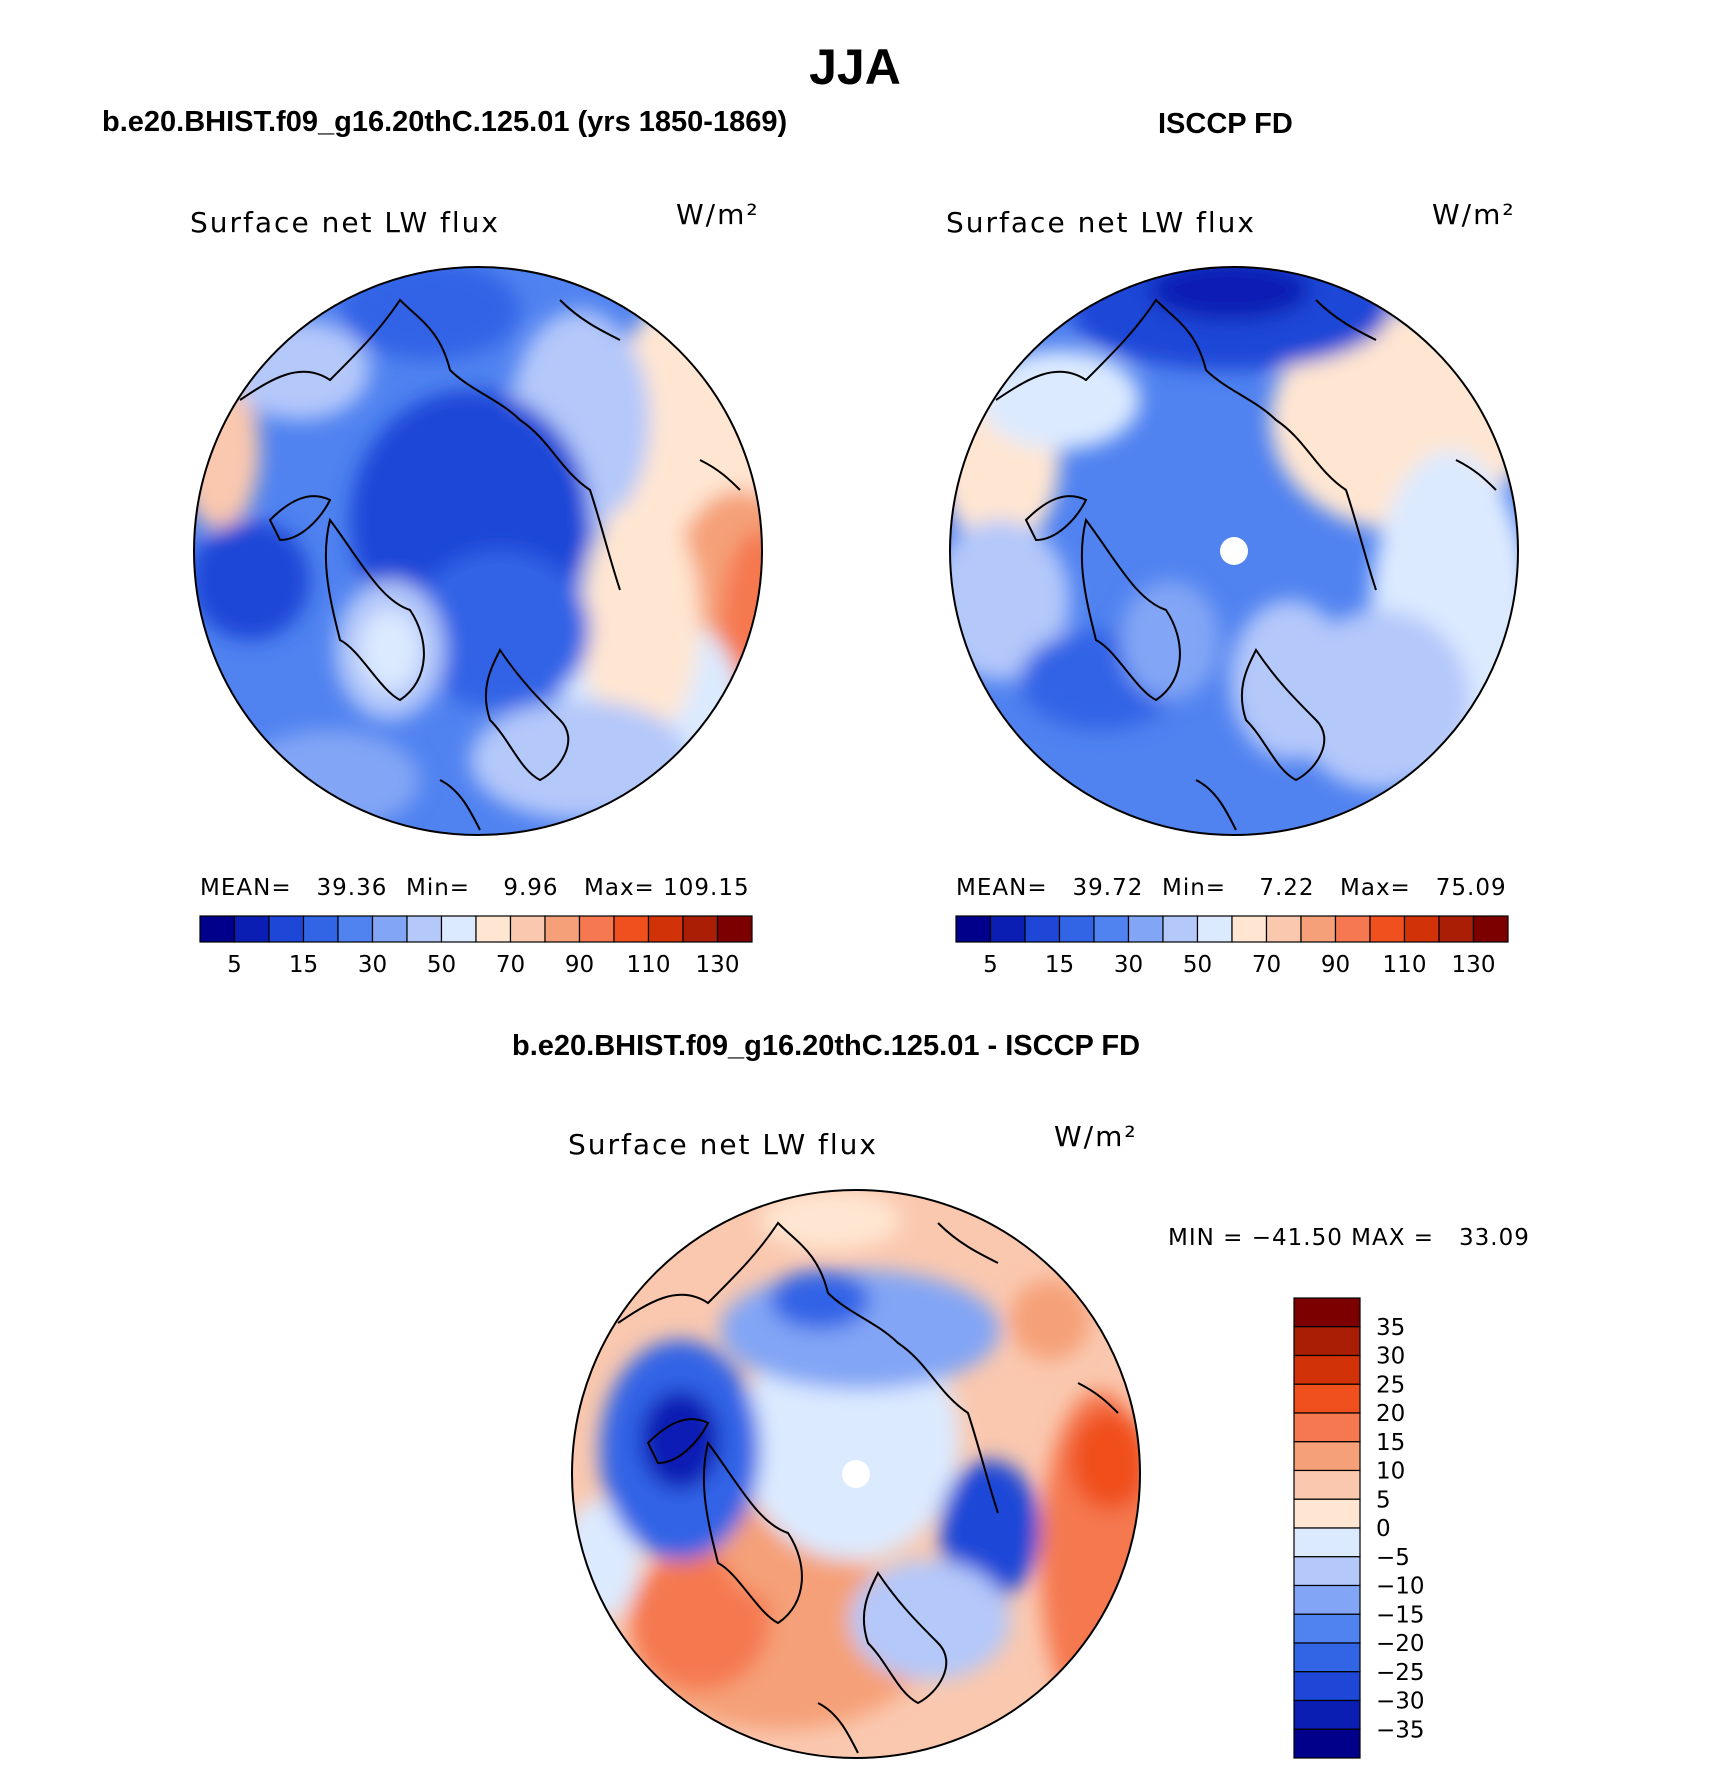  What do you see at coordinates (1390, 1328) in the screenshot?
I see `diff-colorbar-tick-label: 35` at bounding box center [1390, 1328].